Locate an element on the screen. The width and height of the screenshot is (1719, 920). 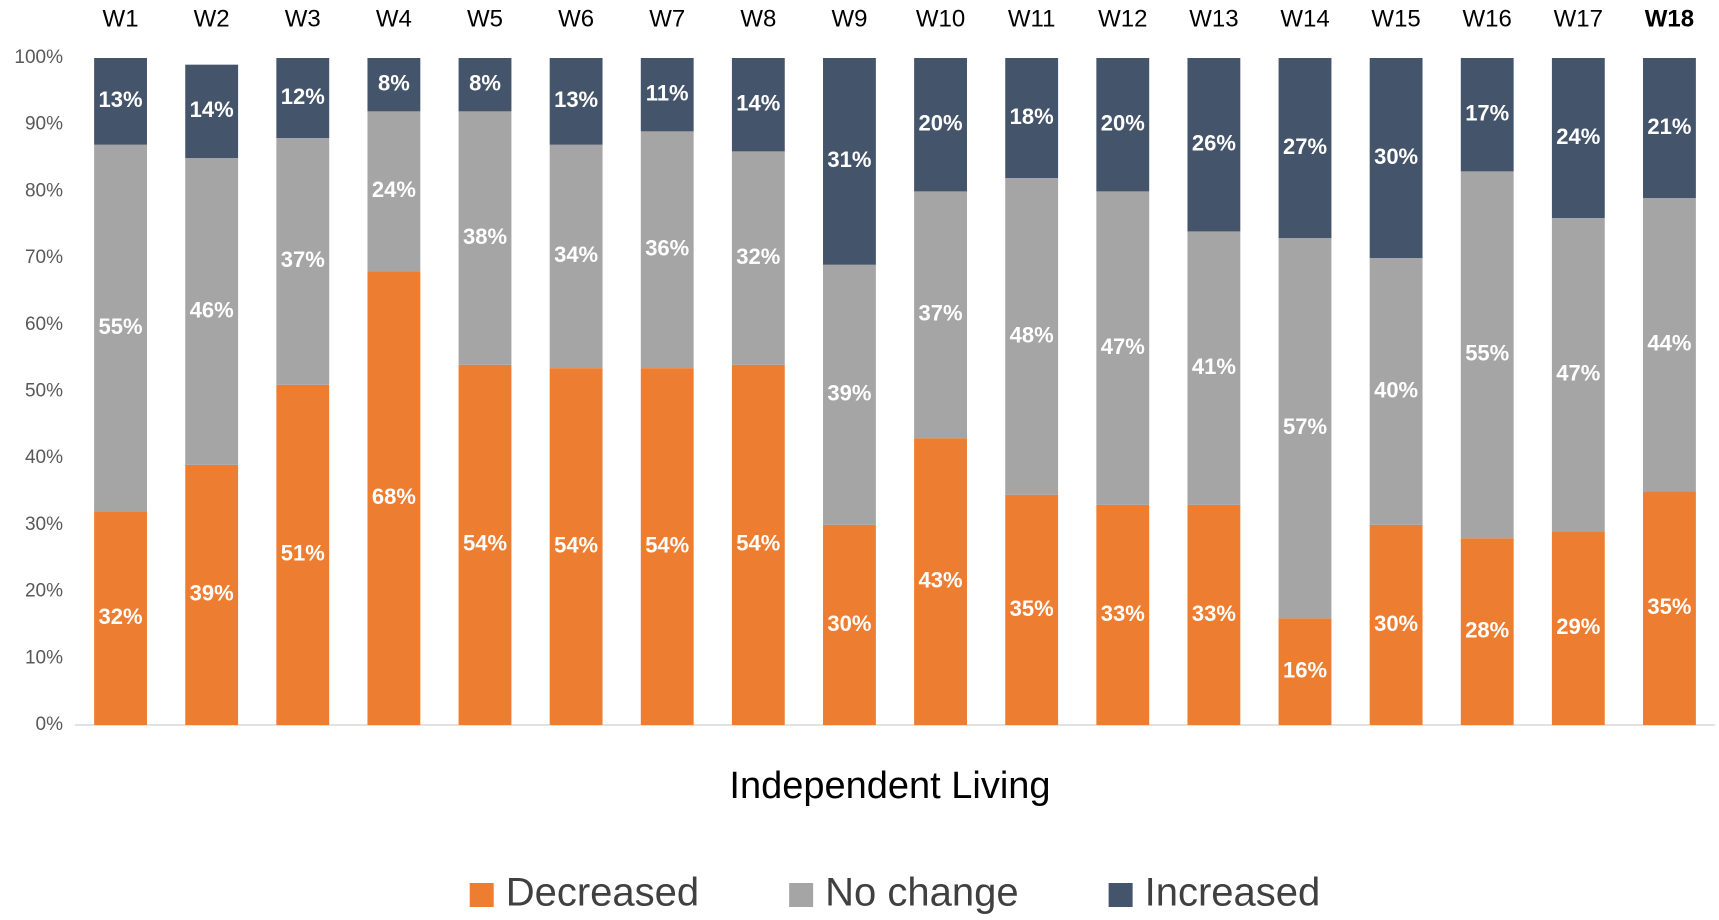
data-label: 20% is located at coordinates (1123, 123).